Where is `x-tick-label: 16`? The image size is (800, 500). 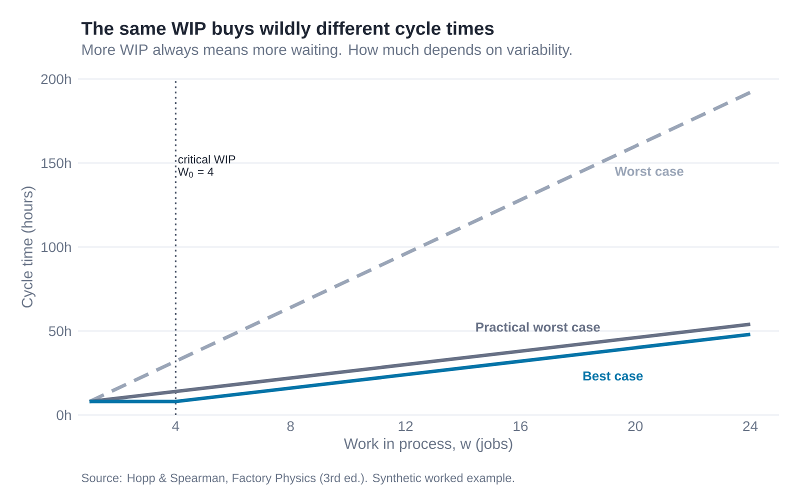 x-tick-label: 16 is located at coordinates (521, 426).